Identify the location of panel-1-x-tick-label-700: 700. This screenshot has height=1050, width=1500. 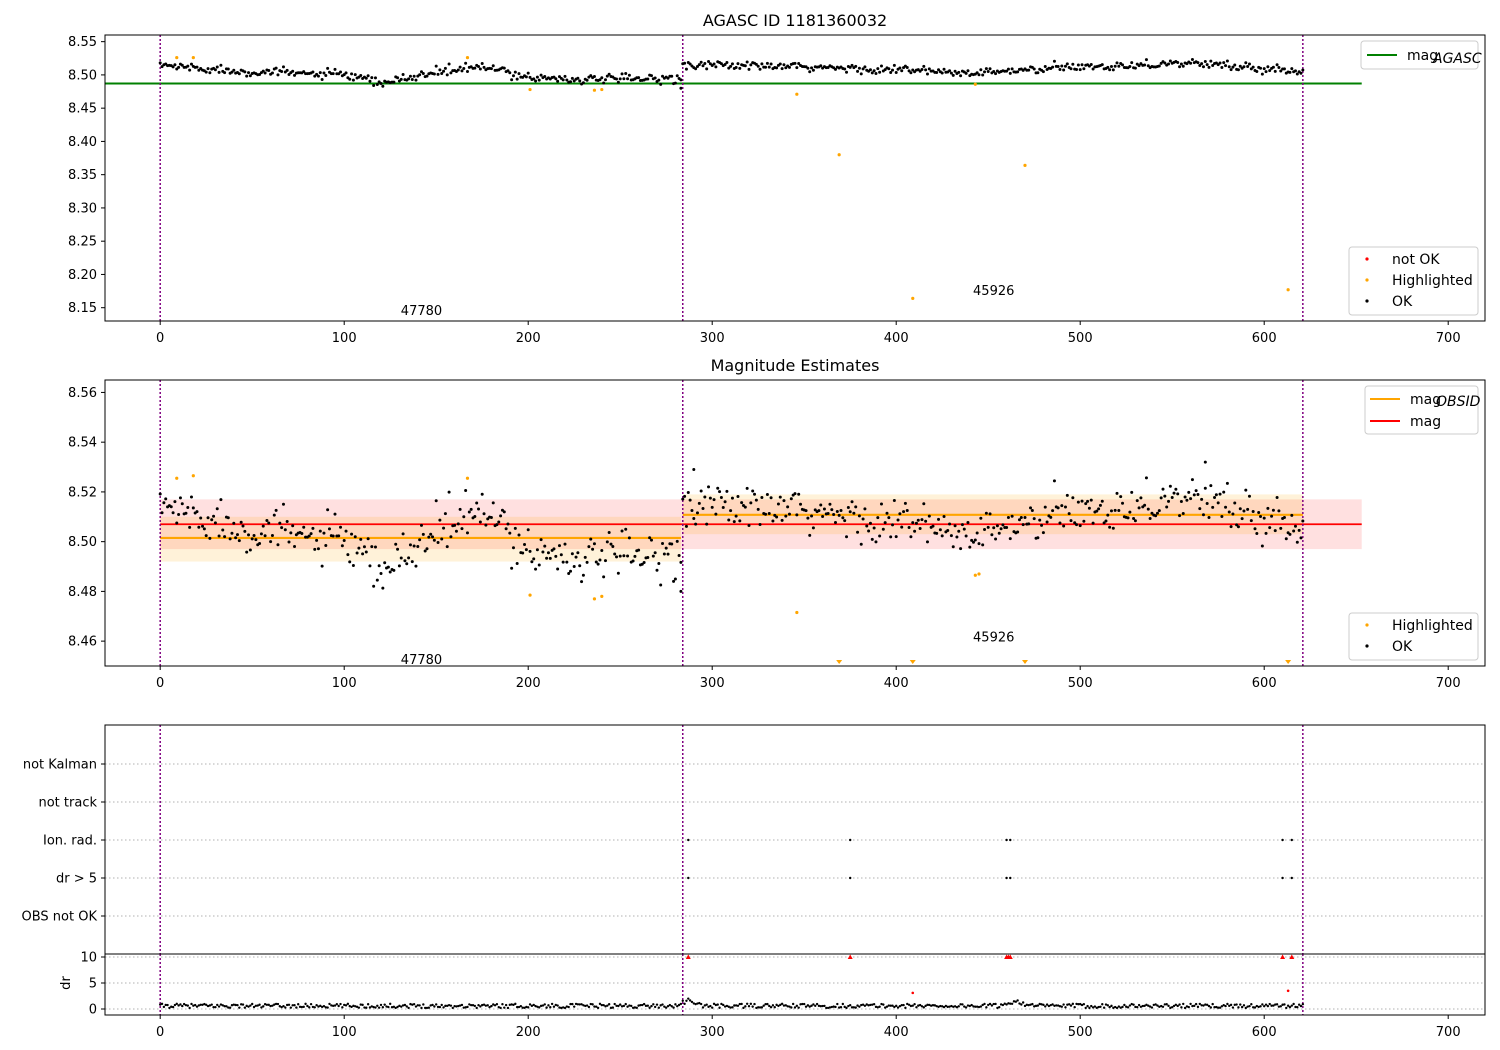
(1448, 338).